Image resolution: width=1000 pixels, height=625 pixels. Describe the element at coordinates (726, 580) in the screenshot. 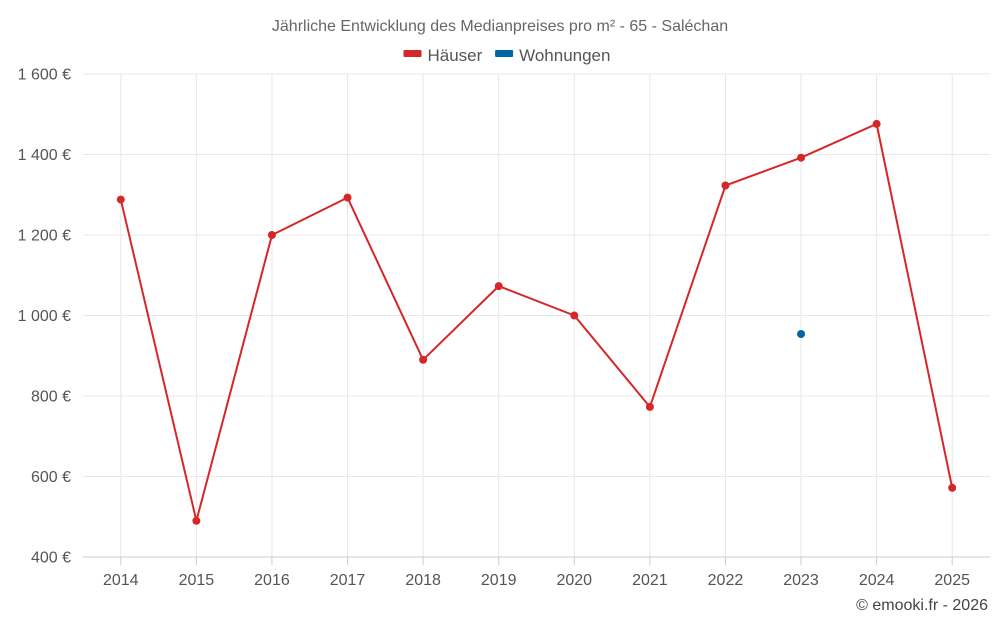

I see `x-tick-label: 2022` at that location.